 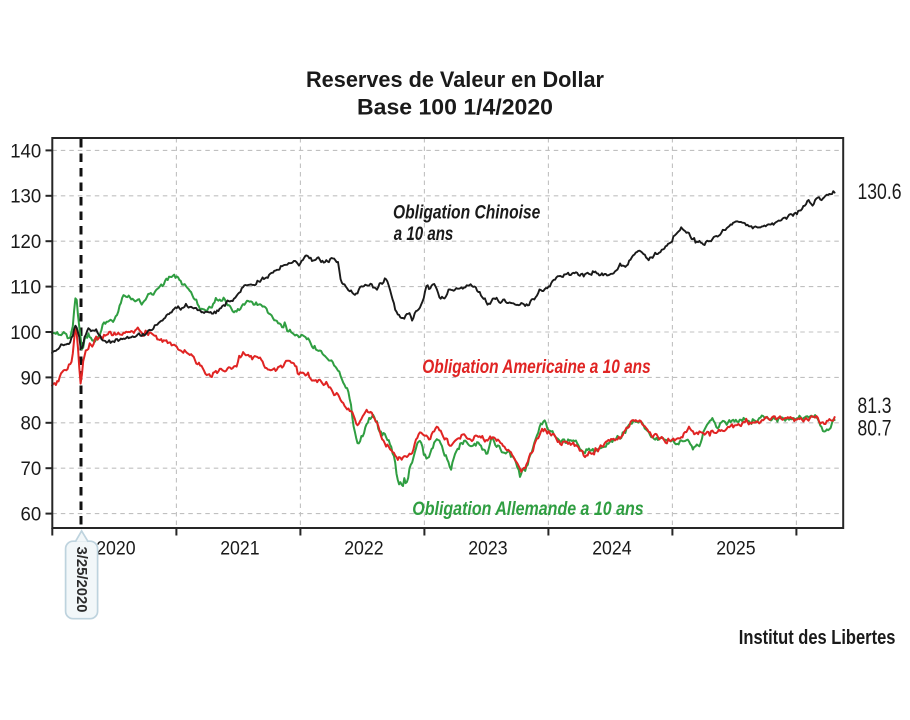 I want to click on svg-text: Obligation Chinoise, so click(x=466, y=213).